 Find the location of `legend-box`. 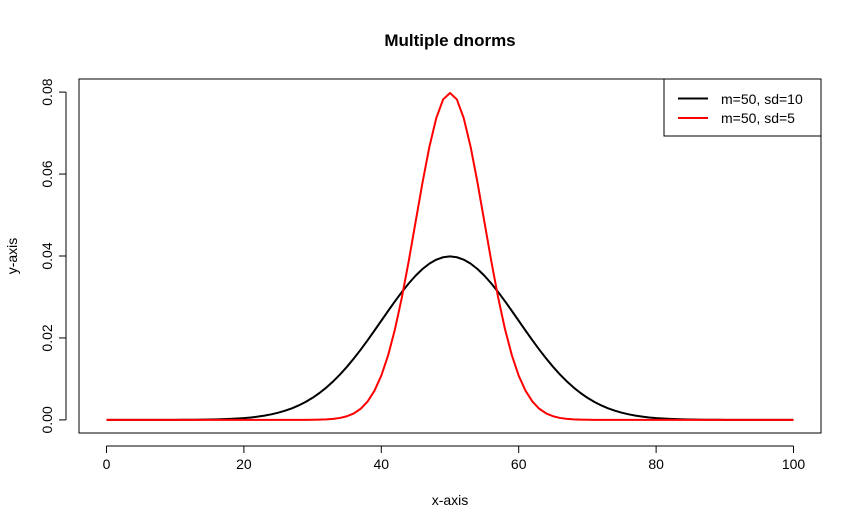

legend-box is located at coordinates (742, 107).